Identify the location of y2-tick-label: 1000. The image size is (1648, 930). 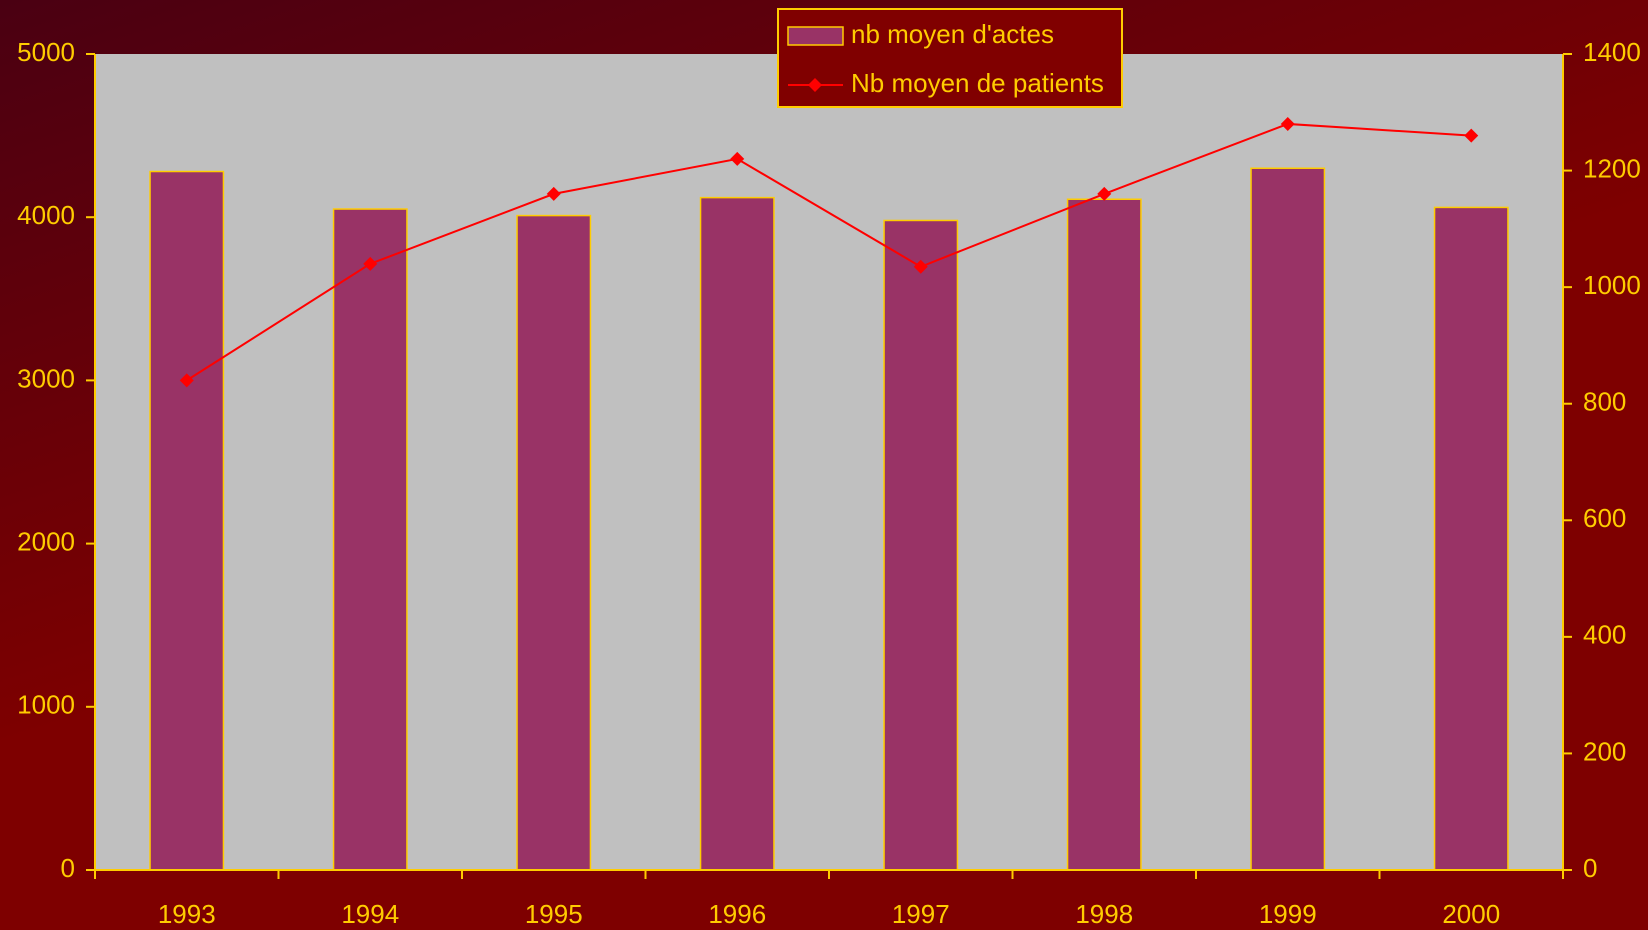
(1612, 285).